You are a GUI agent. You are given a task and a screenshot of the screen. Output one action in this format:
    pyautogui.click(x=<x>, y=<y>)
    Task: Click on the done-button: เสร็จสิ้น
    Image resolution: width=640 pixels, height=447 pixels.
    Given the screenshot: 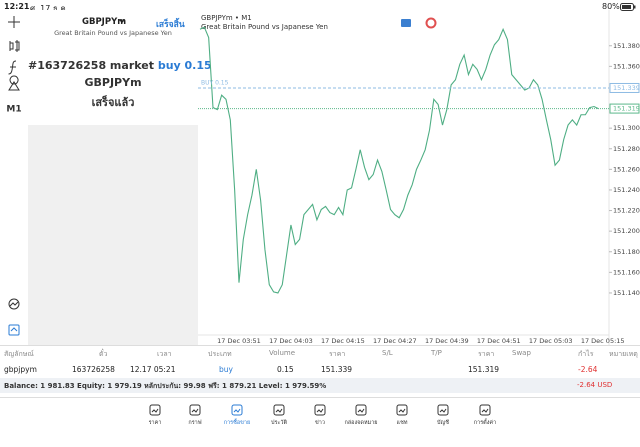 What is the action you would take?
    pyautogui.click(x=170, y=25)
    